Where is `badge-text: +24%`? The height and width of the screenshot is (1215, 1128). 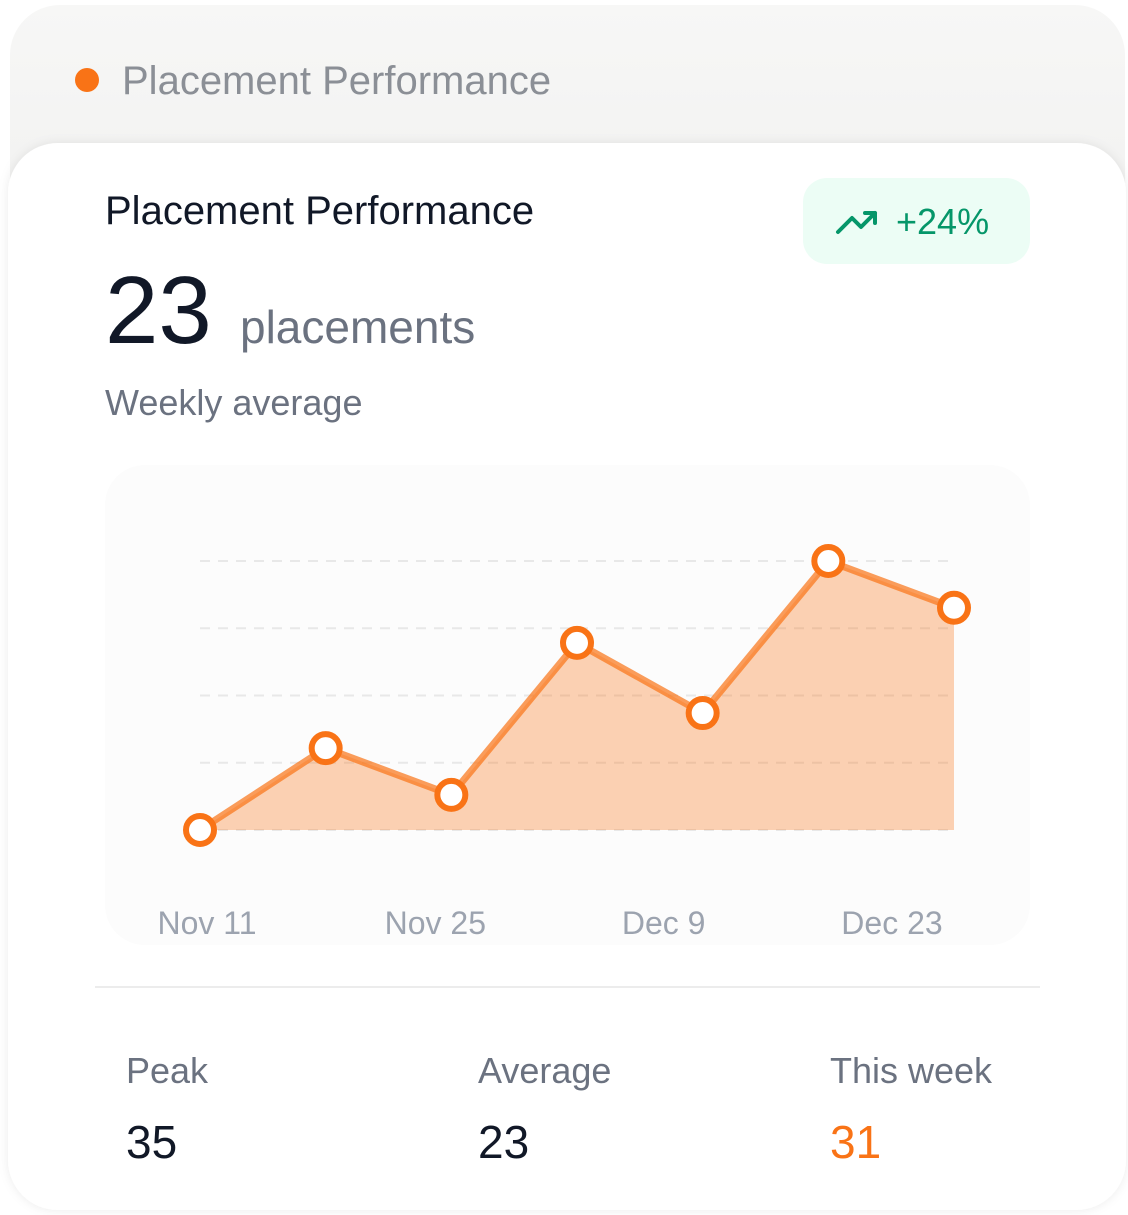
badge-text: +24% is located at coordinates (942, 221).